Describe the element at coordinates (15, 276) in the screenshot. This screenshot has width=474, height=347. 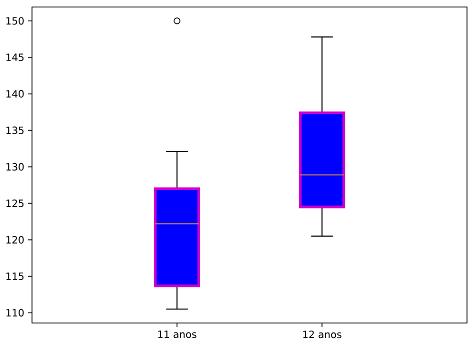
I see `y-tick-label: 115` at that location.